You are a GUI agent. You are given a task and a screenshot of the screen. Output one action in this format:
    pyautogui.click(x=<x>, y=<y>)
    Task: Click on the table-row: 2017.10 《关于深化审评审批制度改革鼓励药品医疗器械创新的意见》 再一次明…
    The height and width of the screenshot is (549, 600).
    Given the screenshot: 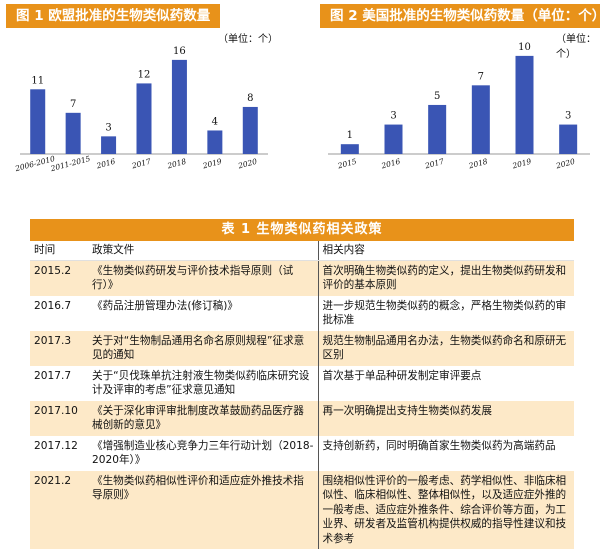 What is the action you would take?
    pyautogui.click(x=302, y=418)
    